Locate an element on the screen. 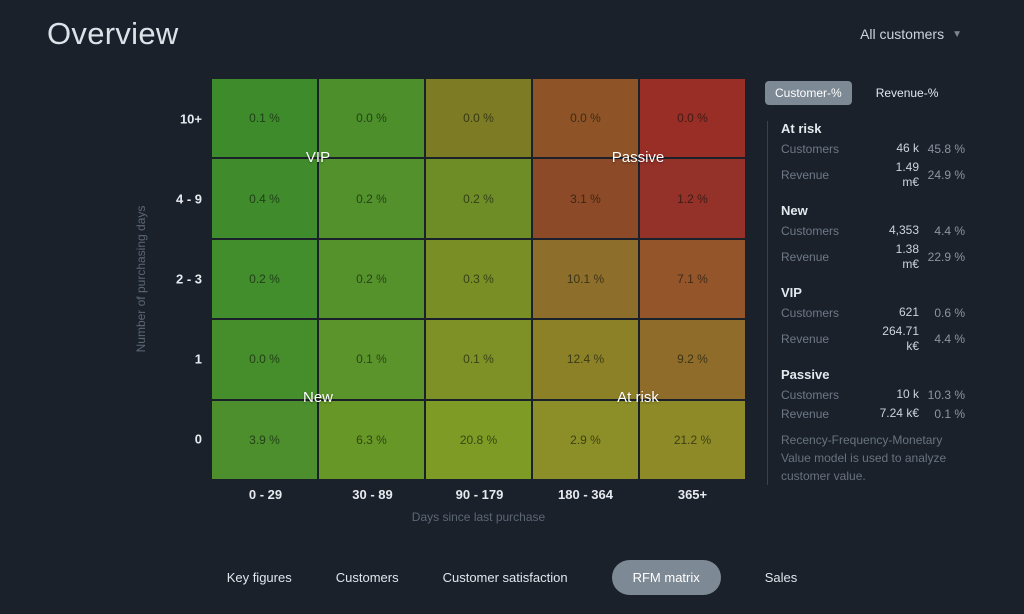 Image resolution: width=1024 pixels, height=614 pixels. matrix-cell: 0.4 % is located at coordinates (264, 198).